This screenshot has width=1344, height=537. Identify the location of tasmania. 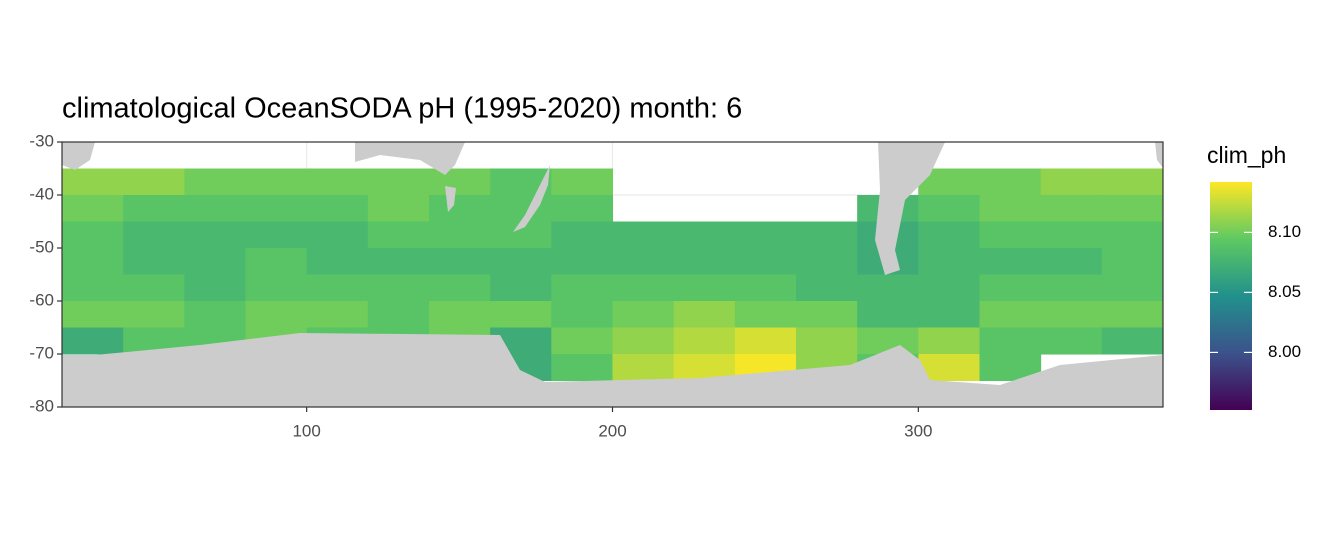
(450, 199).